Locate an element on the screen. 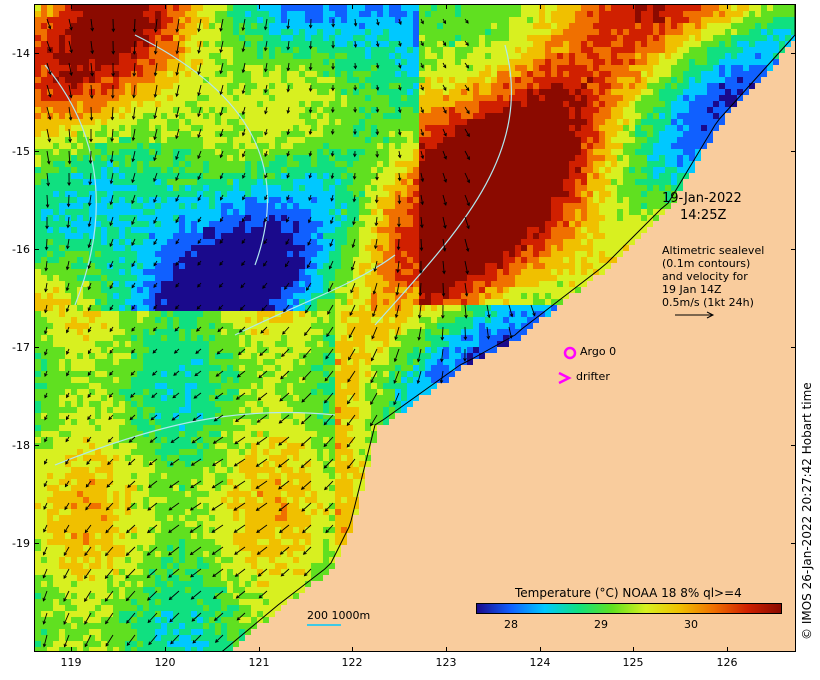  argo-float-marker is located at coordinates (570, 353).